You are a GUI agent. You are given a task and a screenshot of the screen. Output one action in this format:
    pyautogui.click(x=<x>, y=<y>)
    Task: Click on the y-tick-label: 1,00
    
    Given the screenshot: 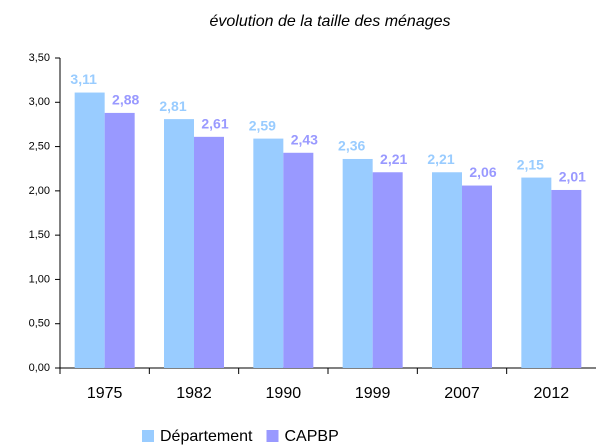 What is the action you would take?
    pyautogui.click(x=39, y=279)
    